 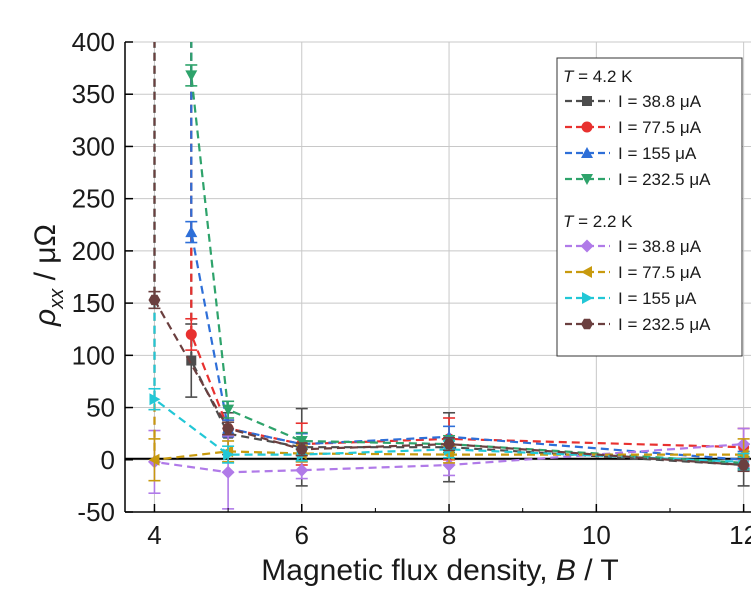 What do you see at coordinates (154, 535) in the screenshot?
I see `x-tick-label: 4` at bounding box center [154, 535].